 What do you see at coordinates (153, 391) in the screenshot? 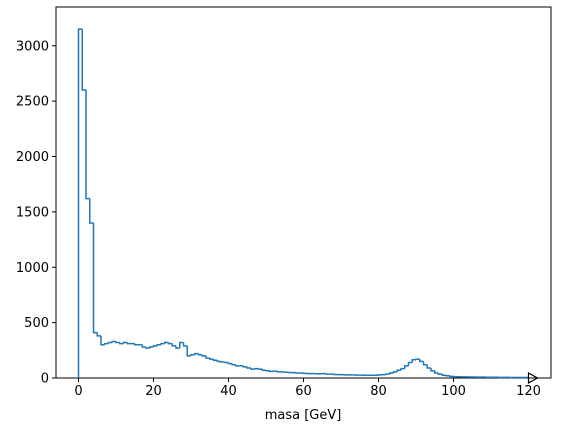
I see `x-tick-label: 20` at bounding box center [153, 391].